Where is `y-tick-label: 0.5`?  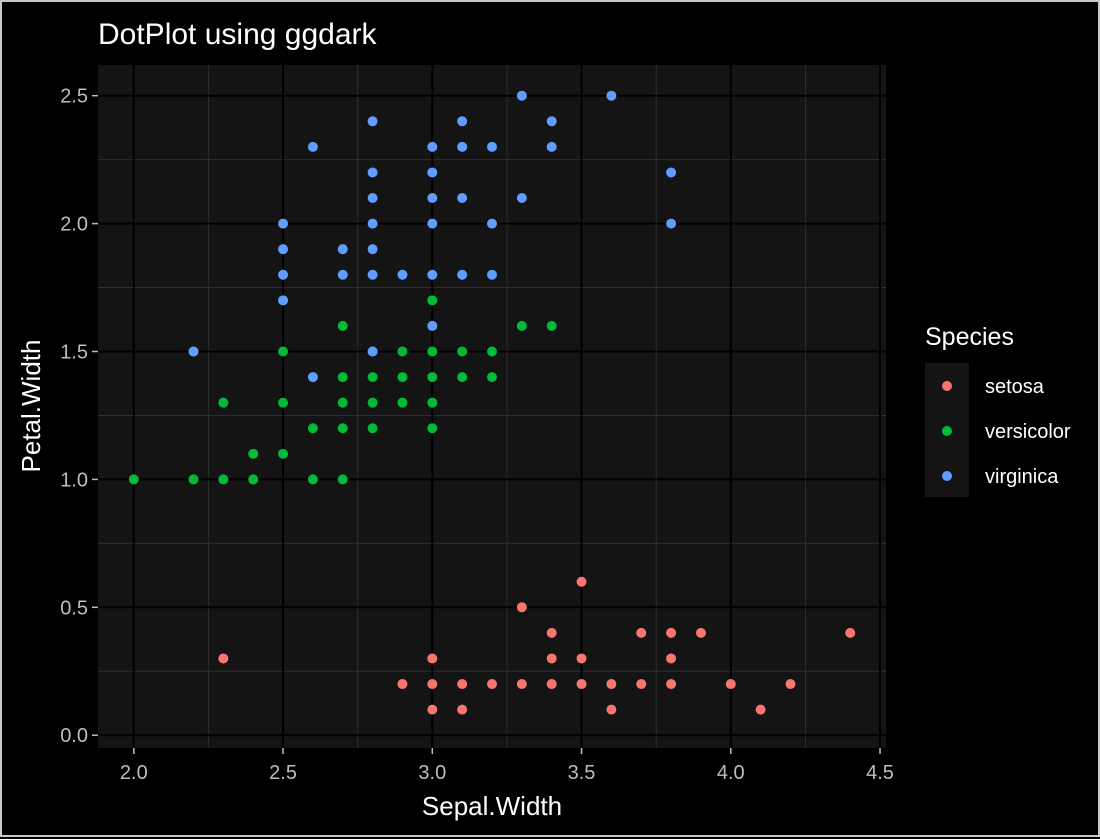
y-tick-label: 0.5 is located at coordinates (74, 608).